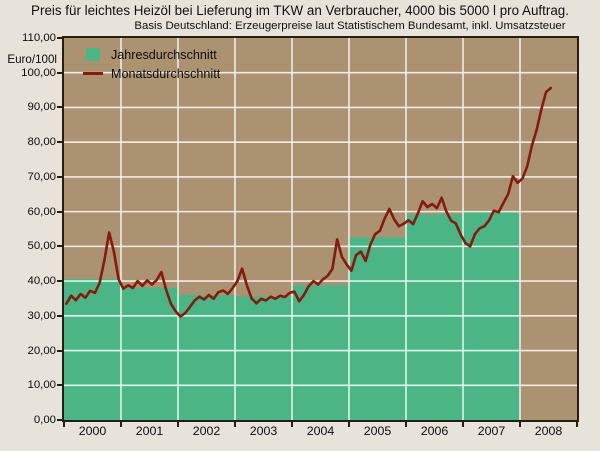  Describe the element at coordinates (93, 73) in the screenshot. I see `monthly-average-swatch` at that location.